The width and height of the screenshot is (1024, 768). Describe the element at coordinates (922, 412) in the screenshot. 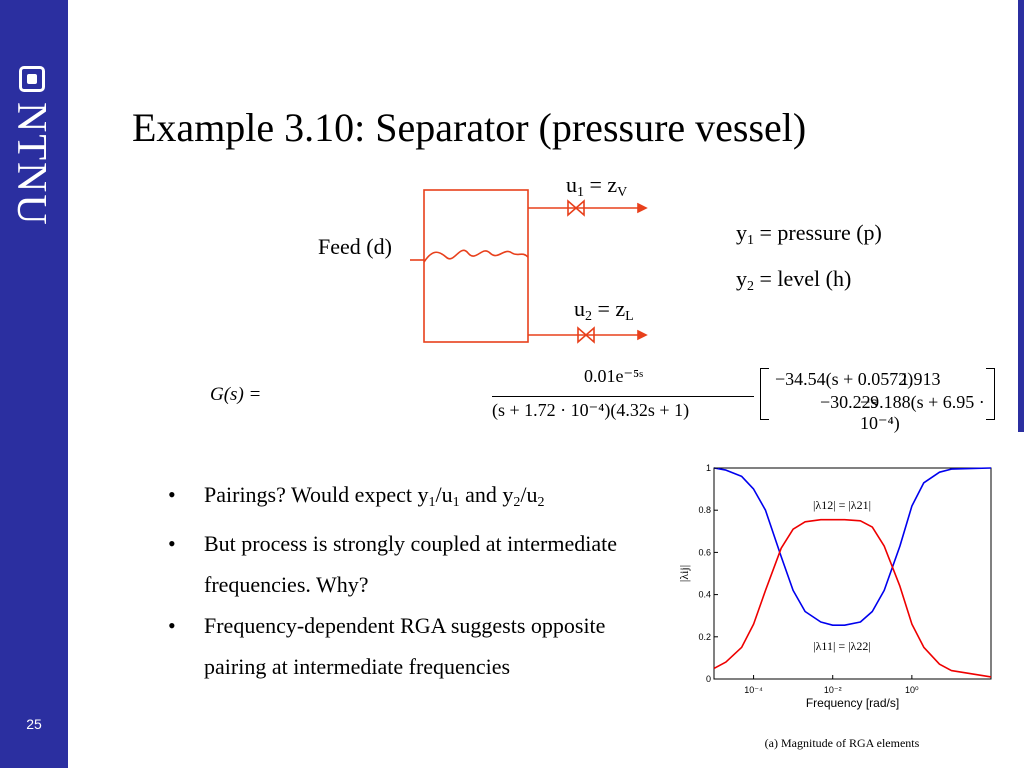

I see `matrix-22: −9.188(s + 6.95 · 10⁻⁴)` at that location.